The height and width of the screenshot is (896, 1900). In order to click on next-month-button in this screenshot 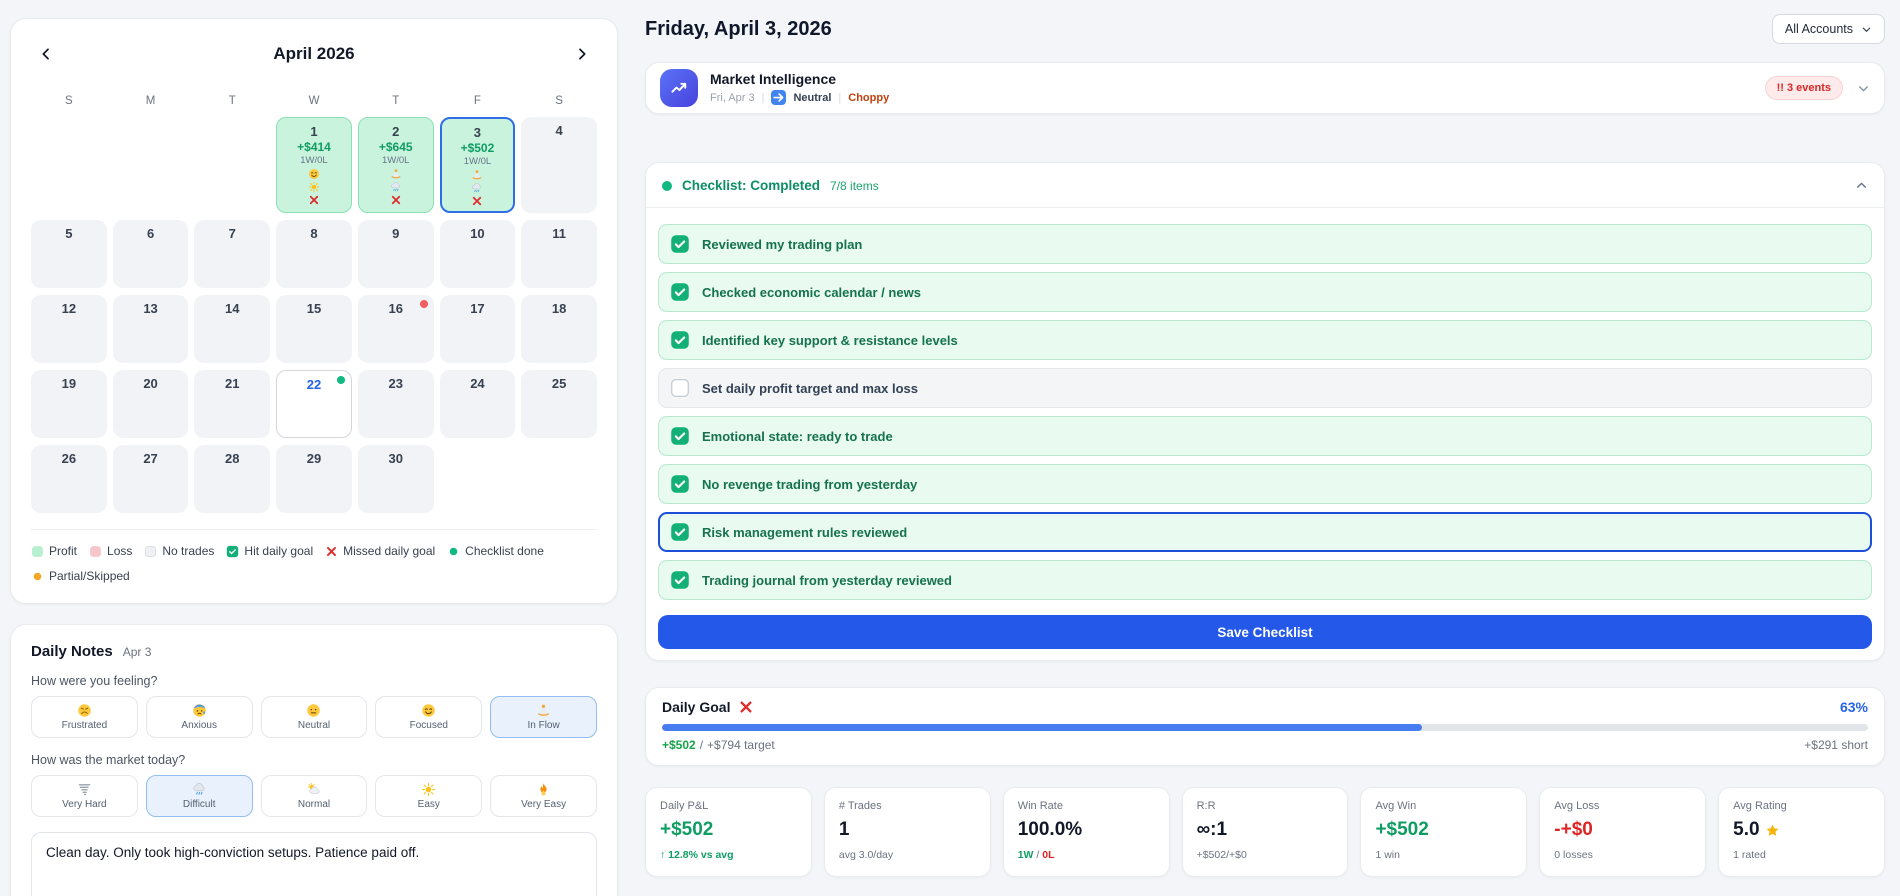, I will do `click(582, 54)`.